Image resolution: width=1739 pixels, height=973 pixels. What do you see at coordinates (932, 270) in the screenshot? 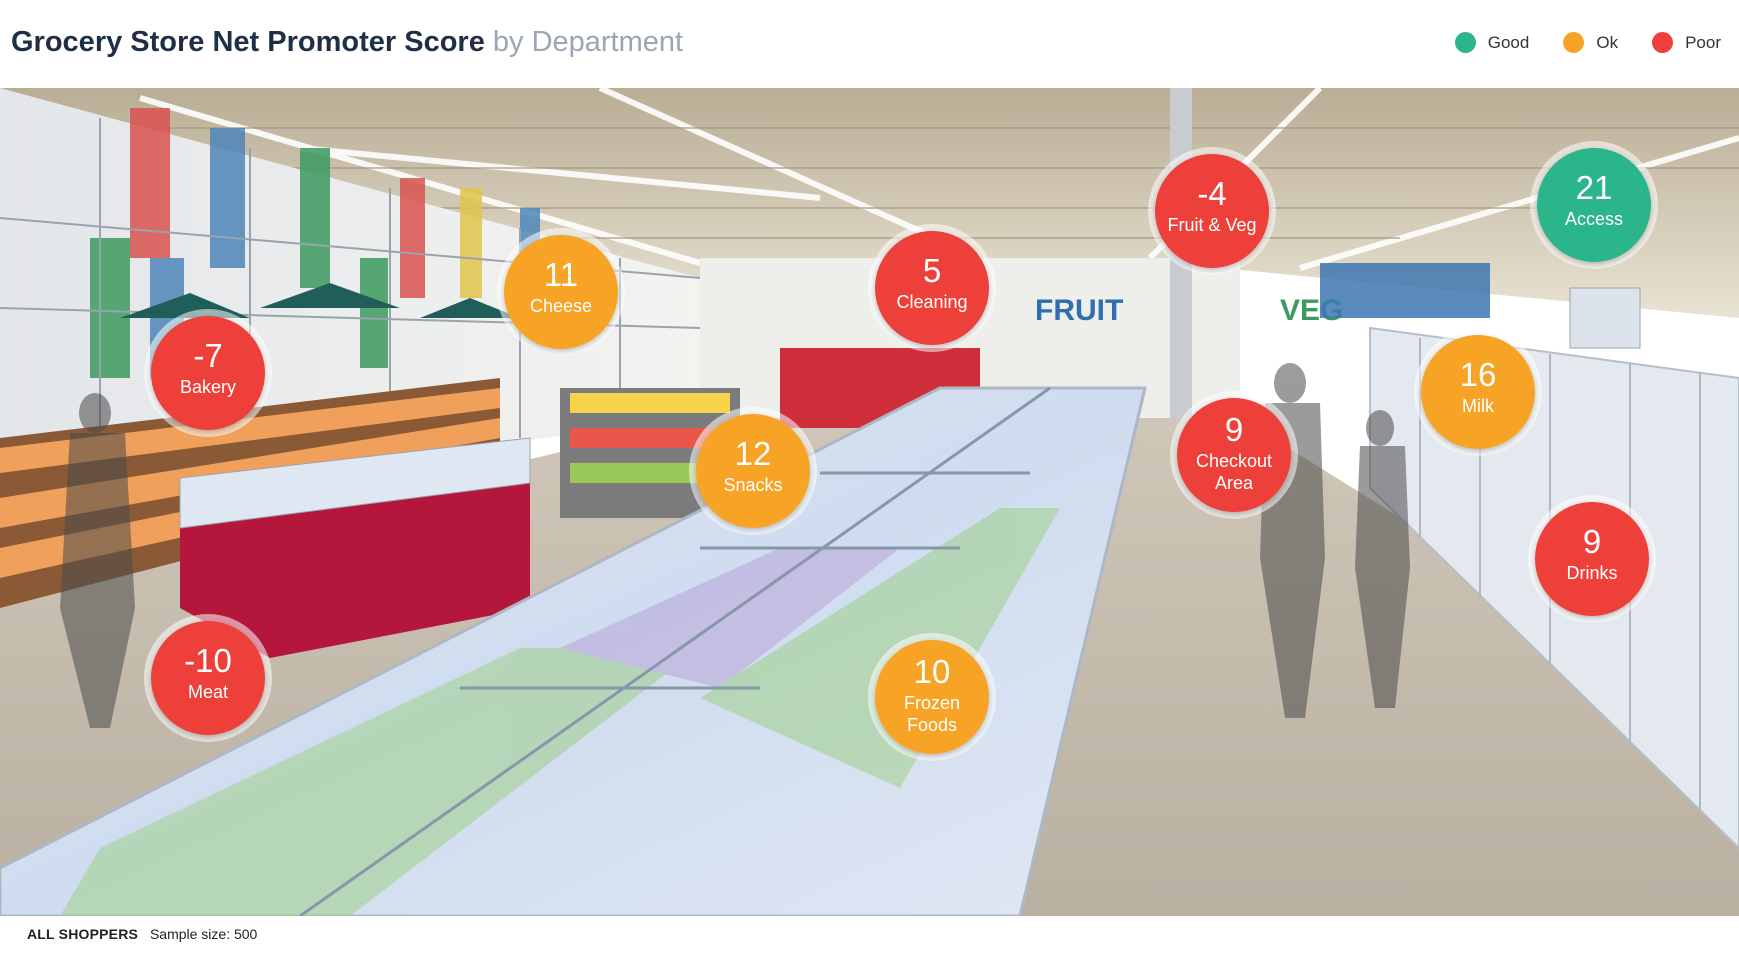
I see `bubble-value-cleaning: 5` at bounding box center [932, 270].